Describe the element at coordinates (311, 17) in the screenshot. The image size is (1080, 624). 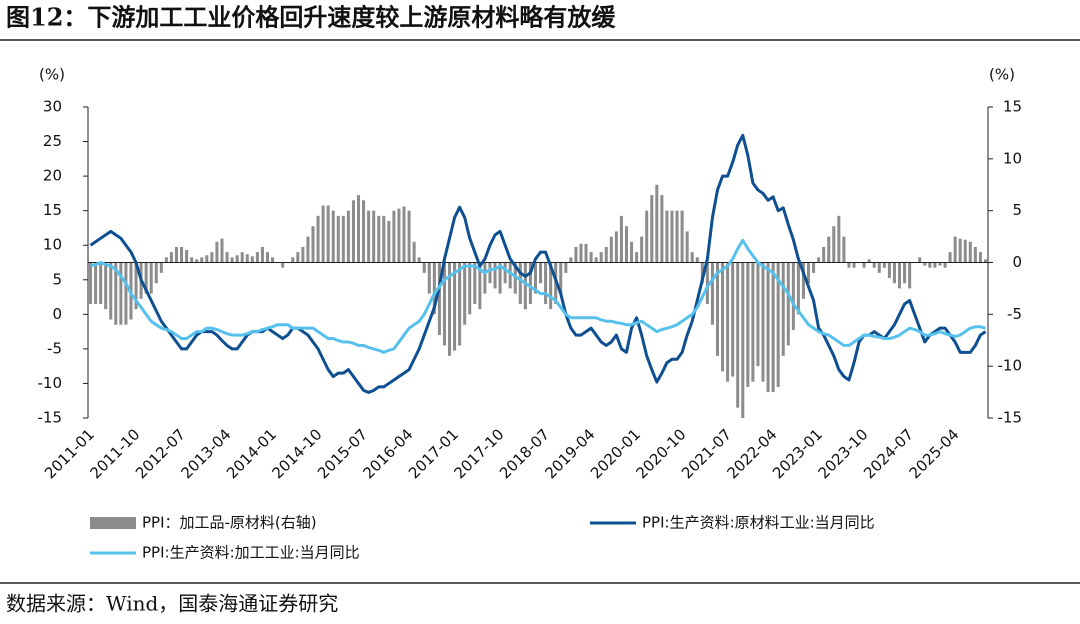
I see `chart-title: 图12：下游加工工业价格回升速度较上游原材料略有放缓` at that location.